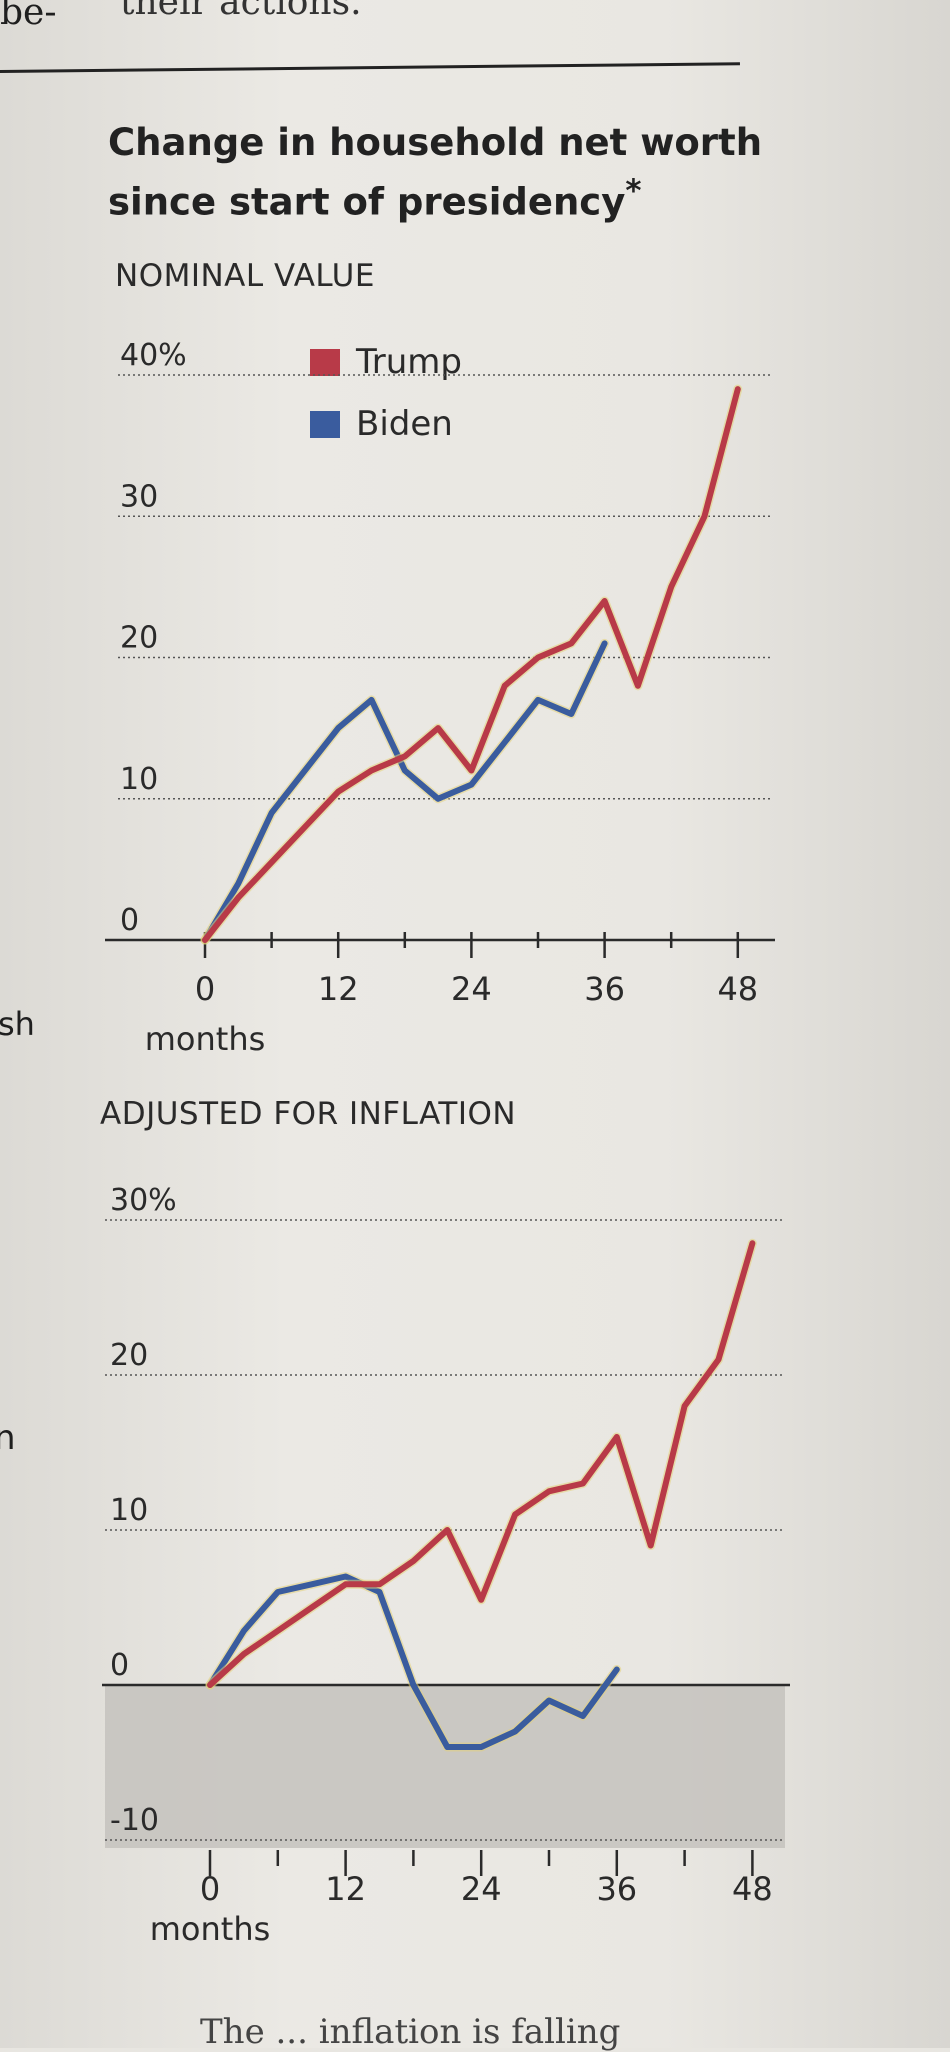 The image size is (950, 2052). Describe the element at coordinates (308, 1114) in the screenshot. I see `inflation-panel-label: ADJUSTED FOR INFLATION` at that location.